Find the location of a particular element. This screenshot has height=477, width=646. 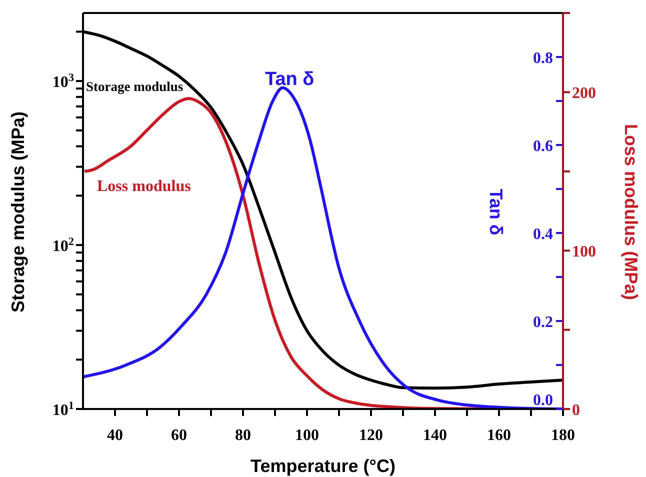

x-axis-title: Temperature (°C) is located at coordinates (323, 466).